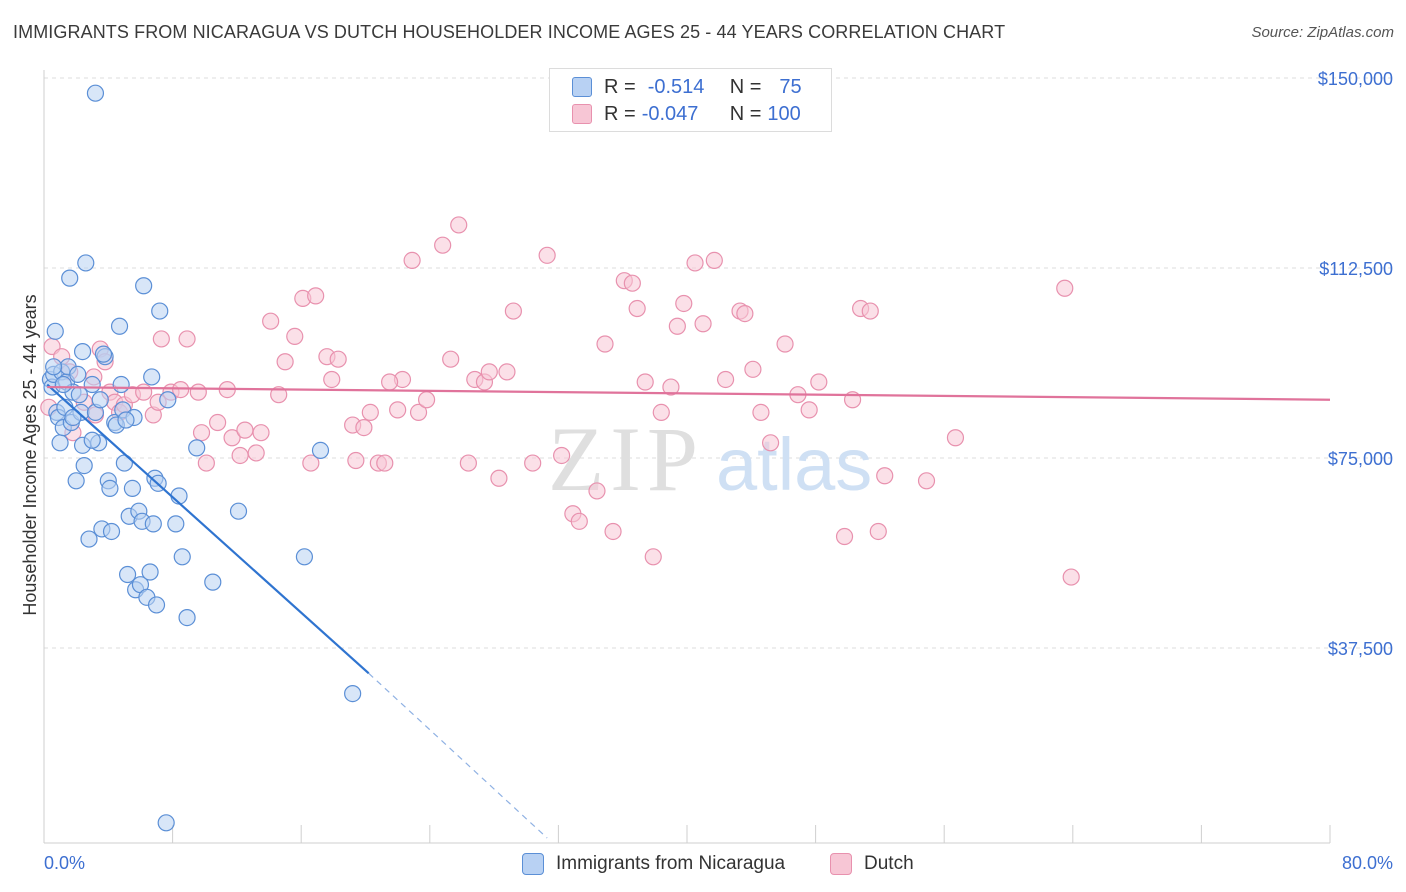 The image size is (1406, 892). Describe the element at coordinates (670, 113) in the screenshot. I see `legend-r-value: -0.047` at that location.